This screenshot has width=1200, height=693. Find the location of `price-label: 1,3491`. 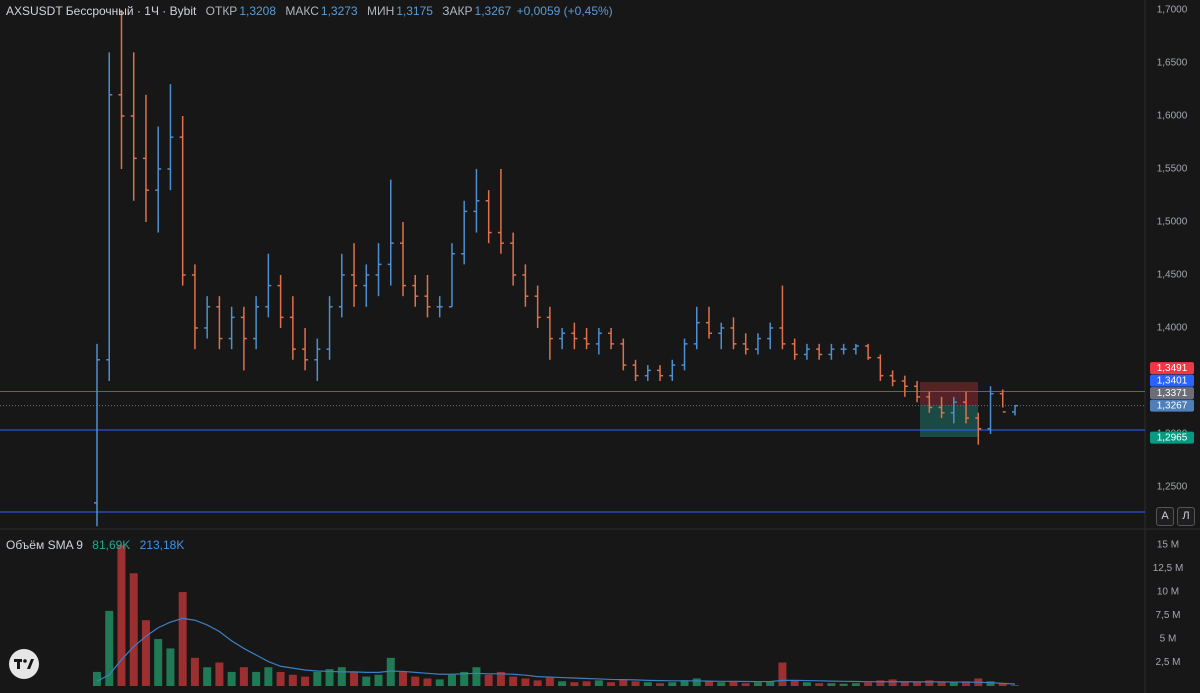

price-label: 1,3491 is located at coordinates (1172, 368).